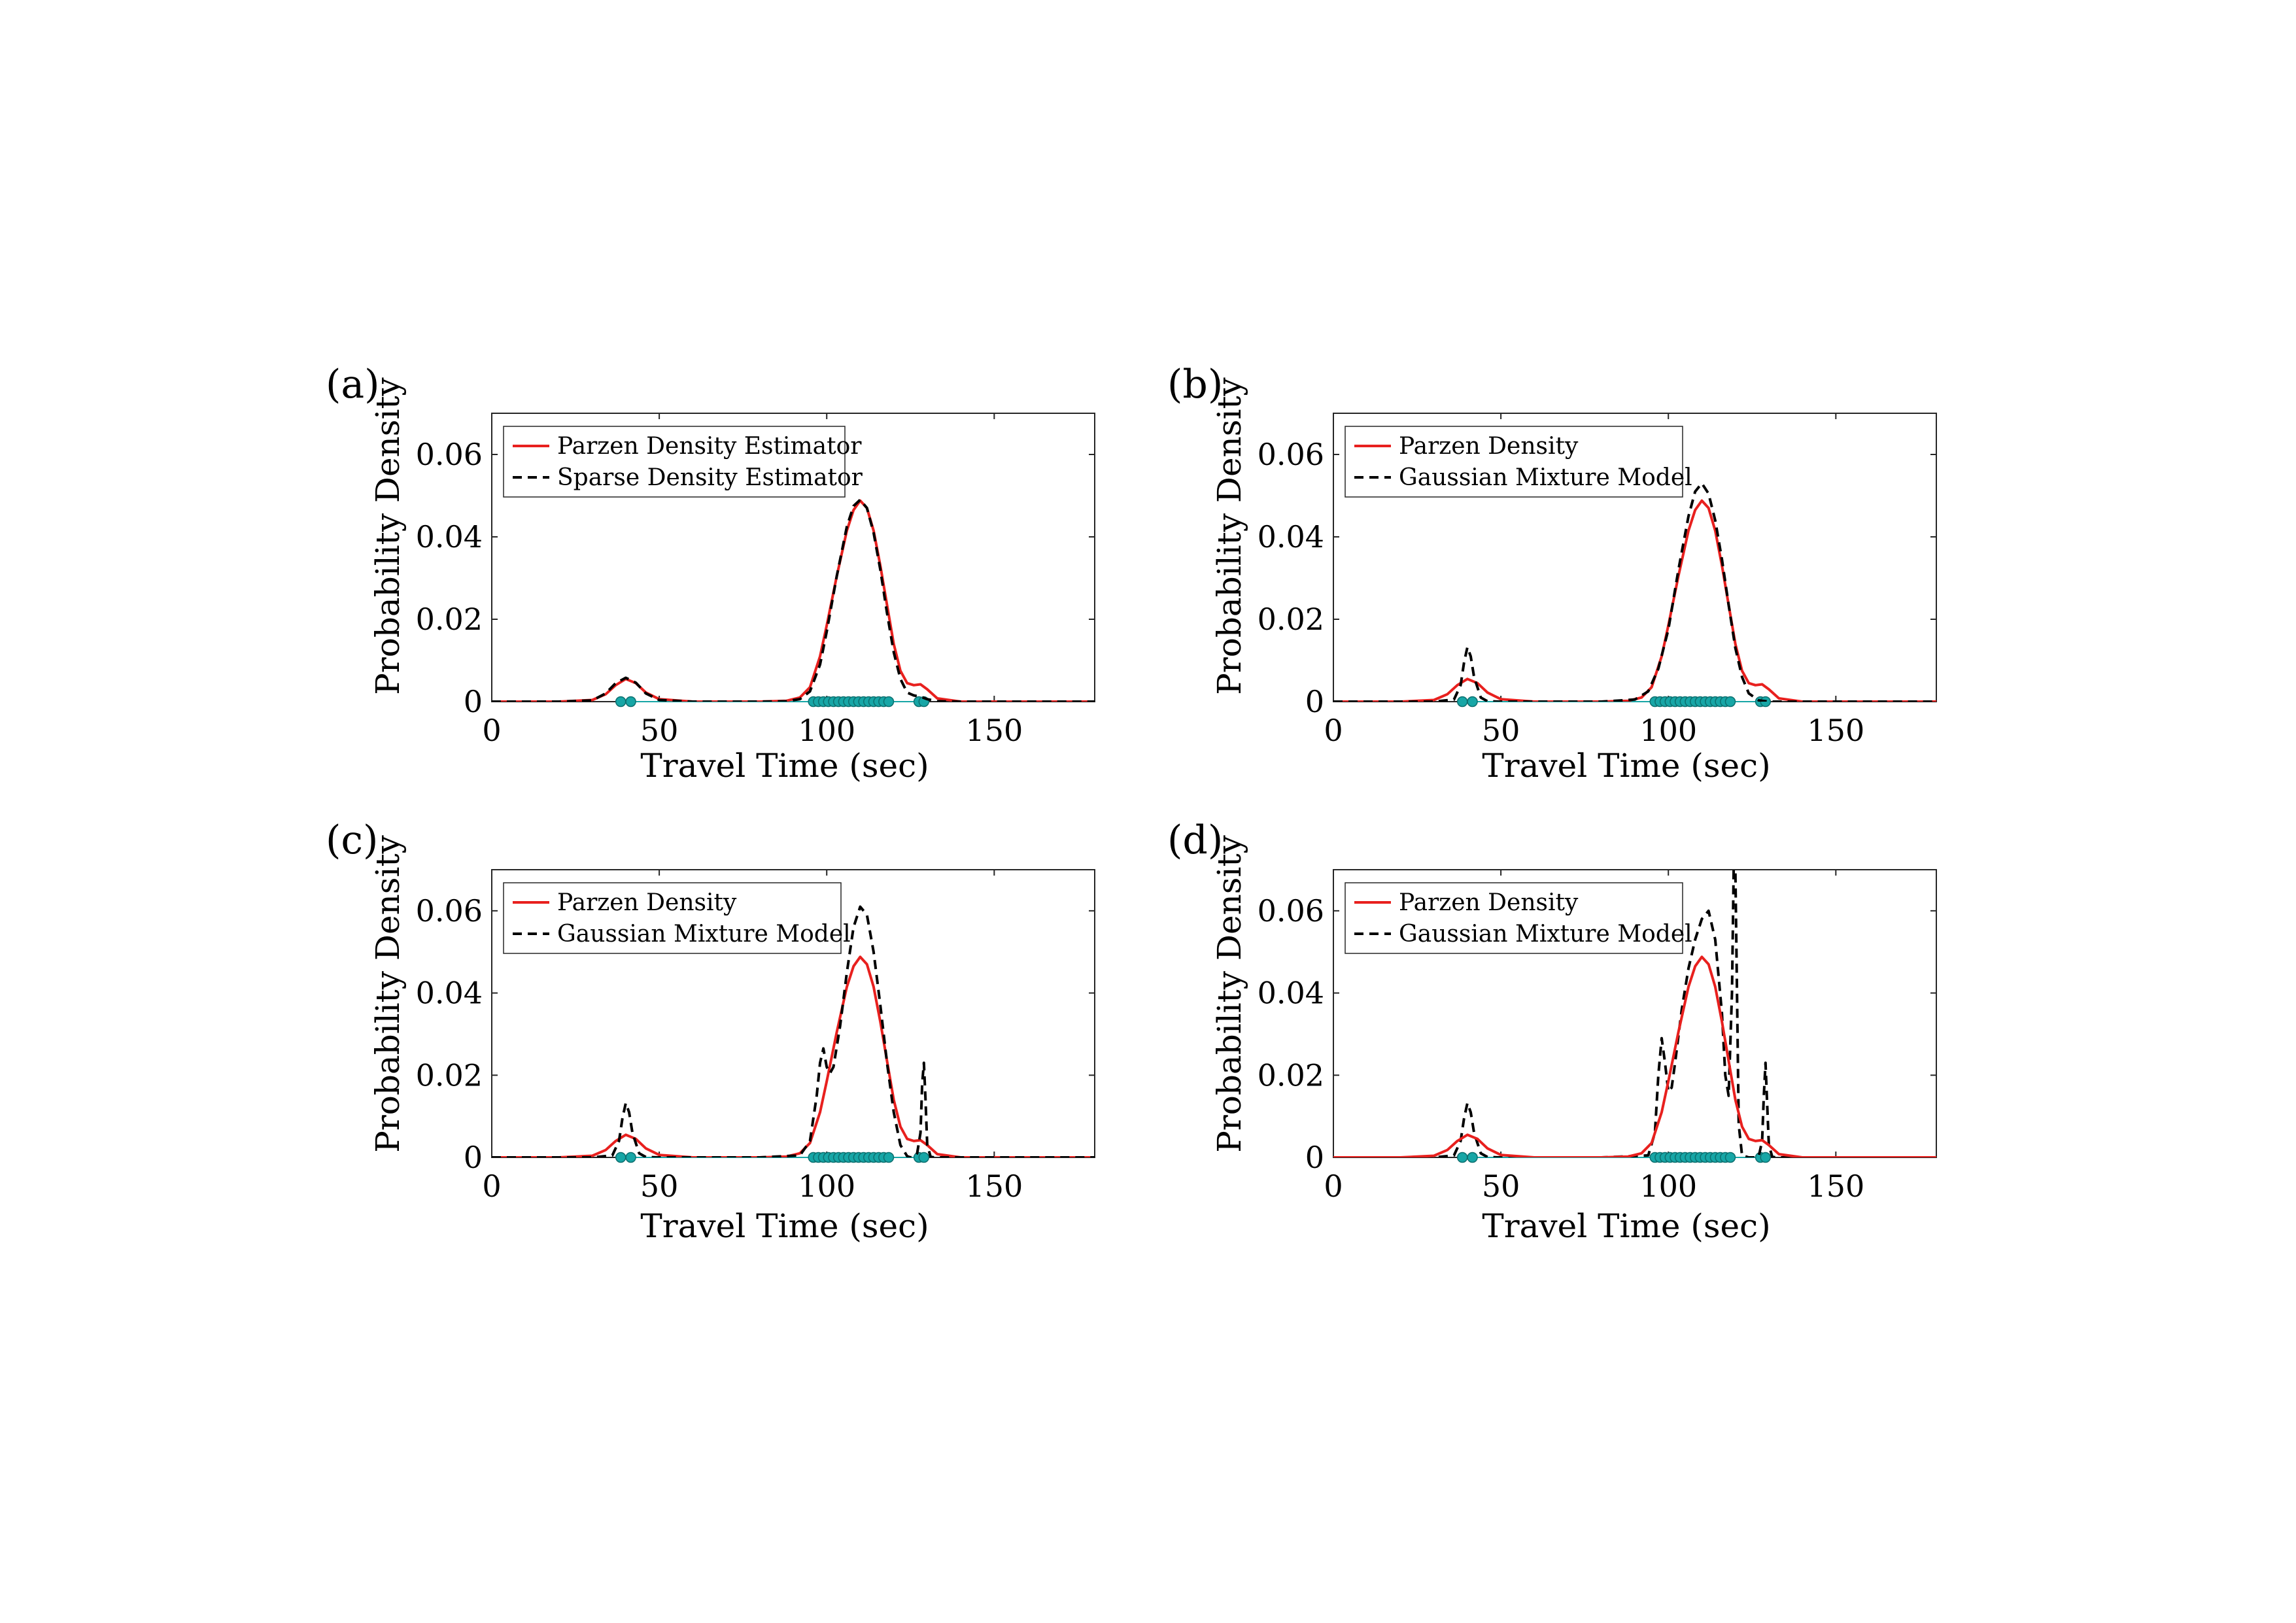 The height and width of the screenshot is (1623, 2296). I want to click on legend-entry-label: Sparse Density Estimator, so click(710, 477).